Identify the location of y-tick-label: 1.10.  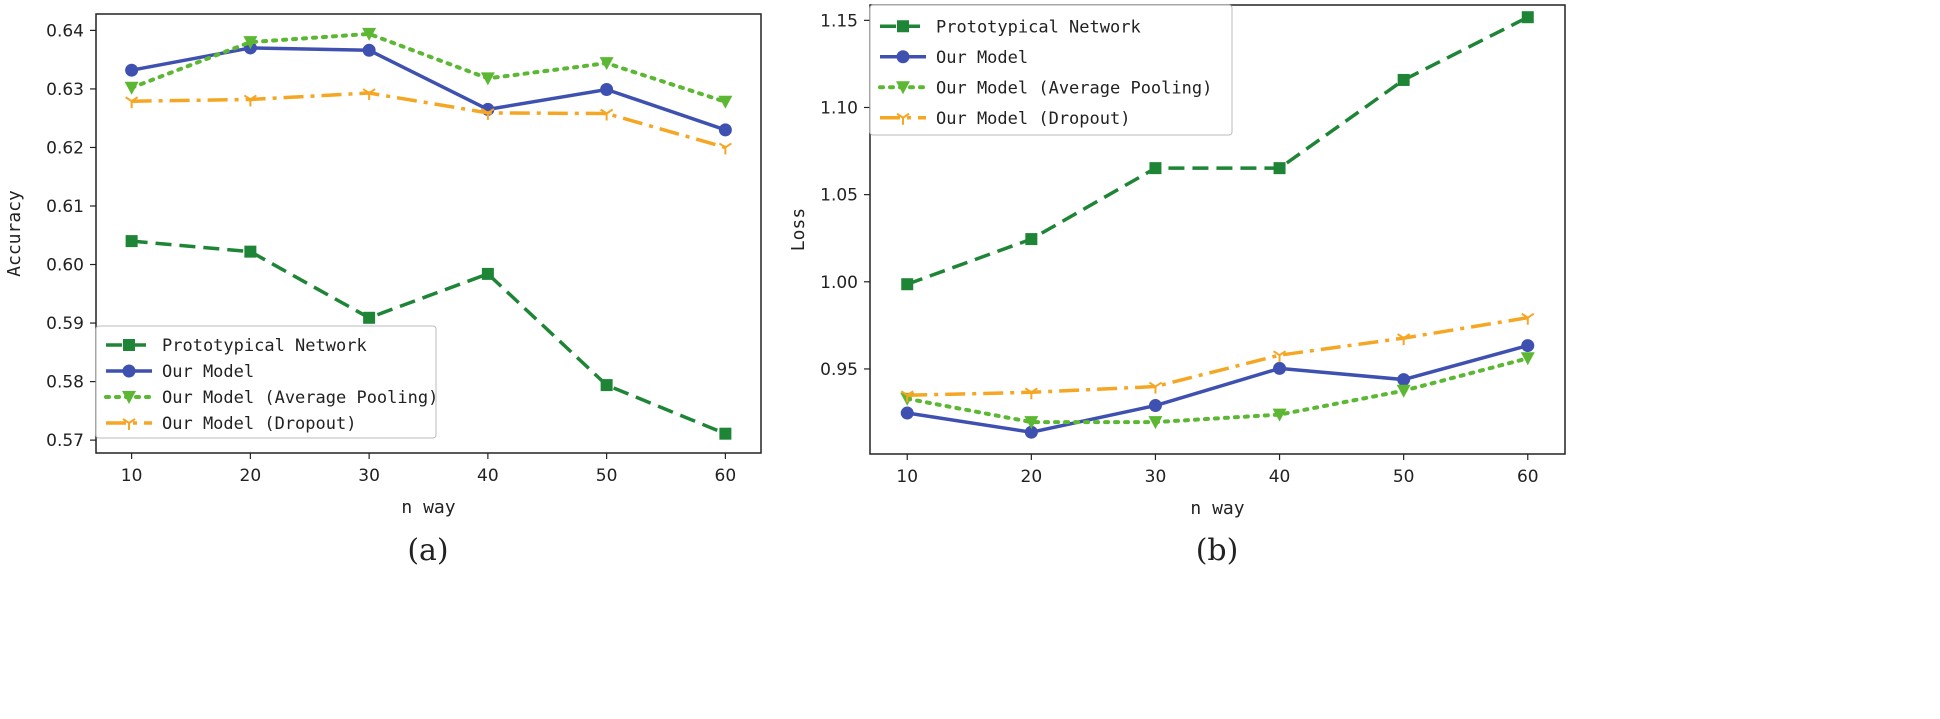
(839, 108).